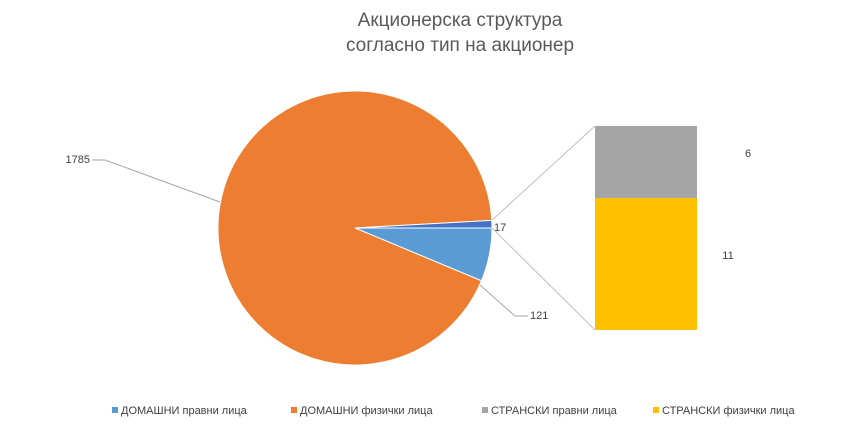 This screenshot has height=439, width=863. I want to click on legend-label: ДОМАШНИ правни лица, so click(184, 411).